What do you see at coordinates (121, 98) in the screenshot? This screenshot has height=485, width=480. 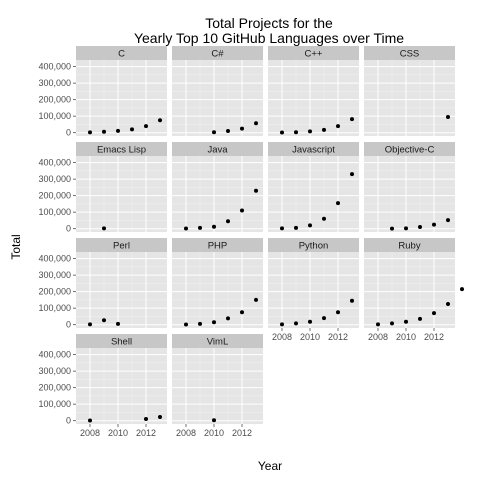 I see `panel-background-c` at bounding box center [121, 98].